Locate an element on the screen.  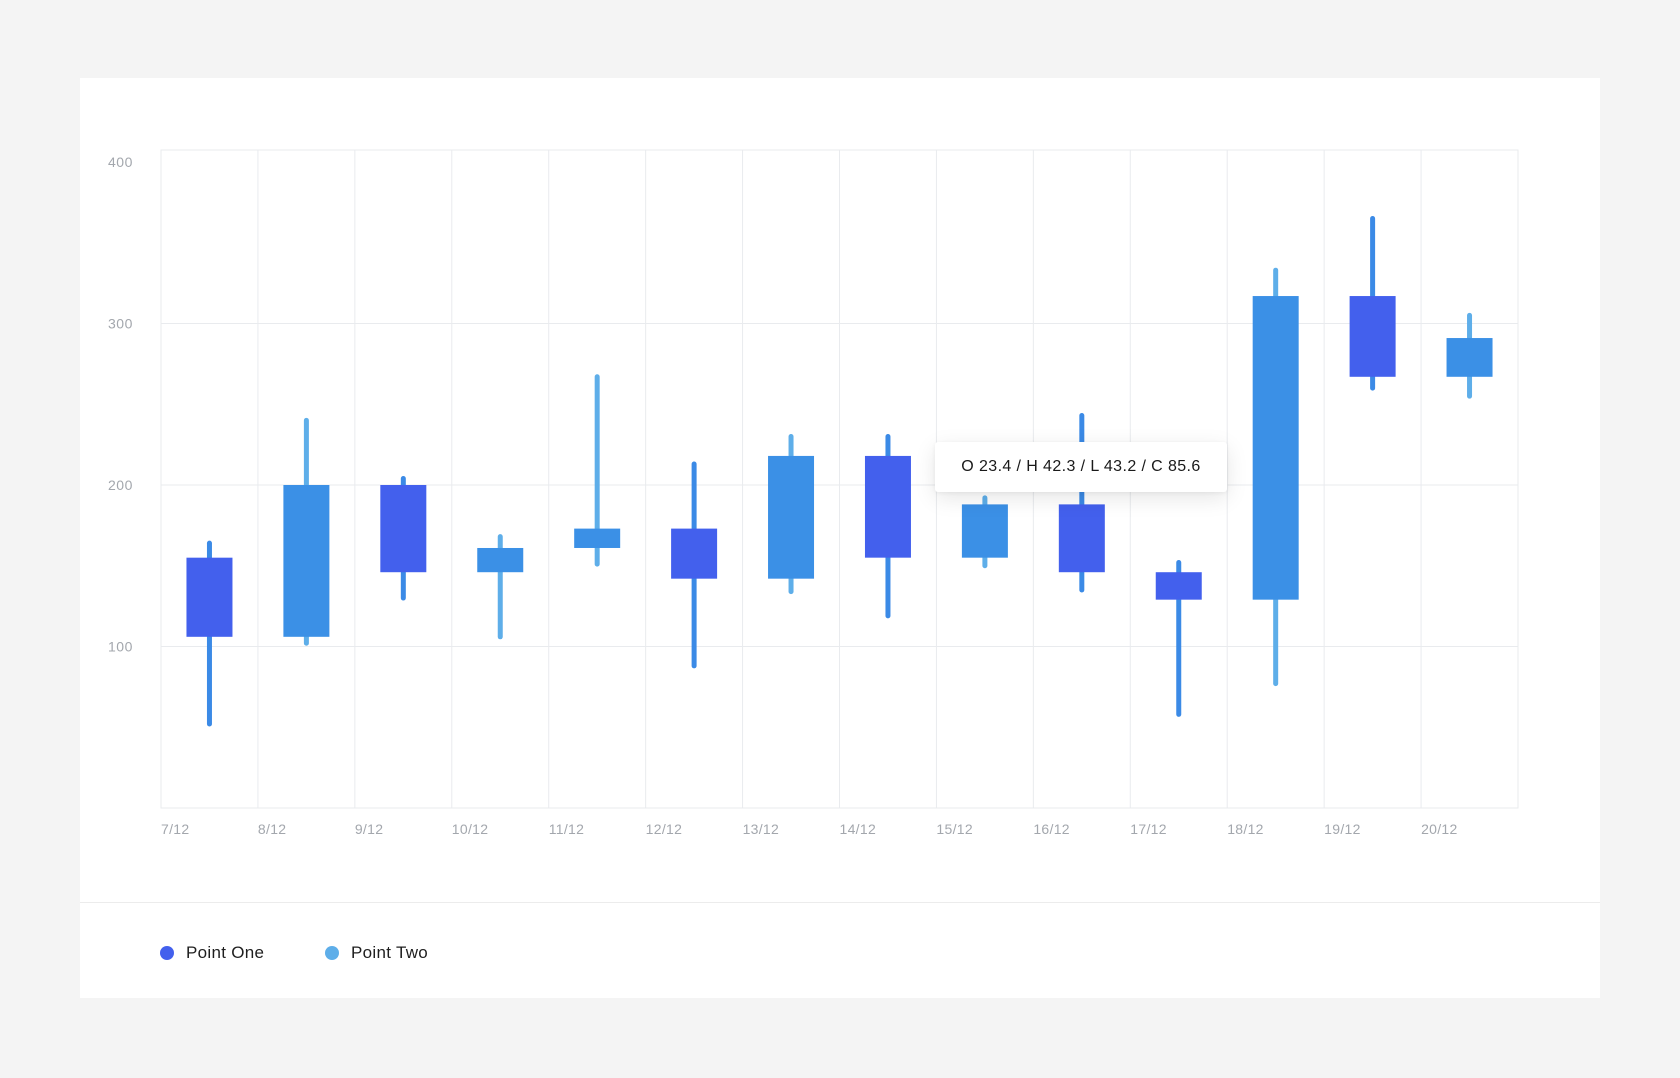
x-tick-label: 18/12 is located at coordinates (1245, 829).